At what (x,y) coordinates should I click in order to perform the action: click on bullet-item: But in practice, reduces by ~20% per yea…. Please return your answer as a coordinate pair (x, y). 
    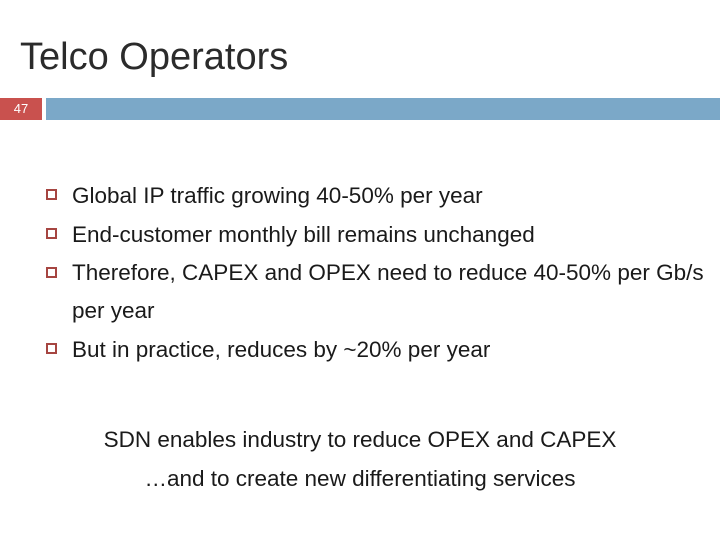
    Looking at the image, I should click on (376, 349).